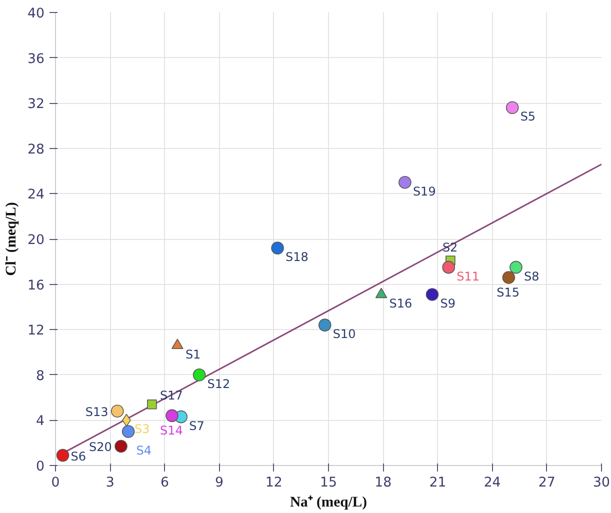  I want to click on y-tick-label: 36, so click(36, 59).